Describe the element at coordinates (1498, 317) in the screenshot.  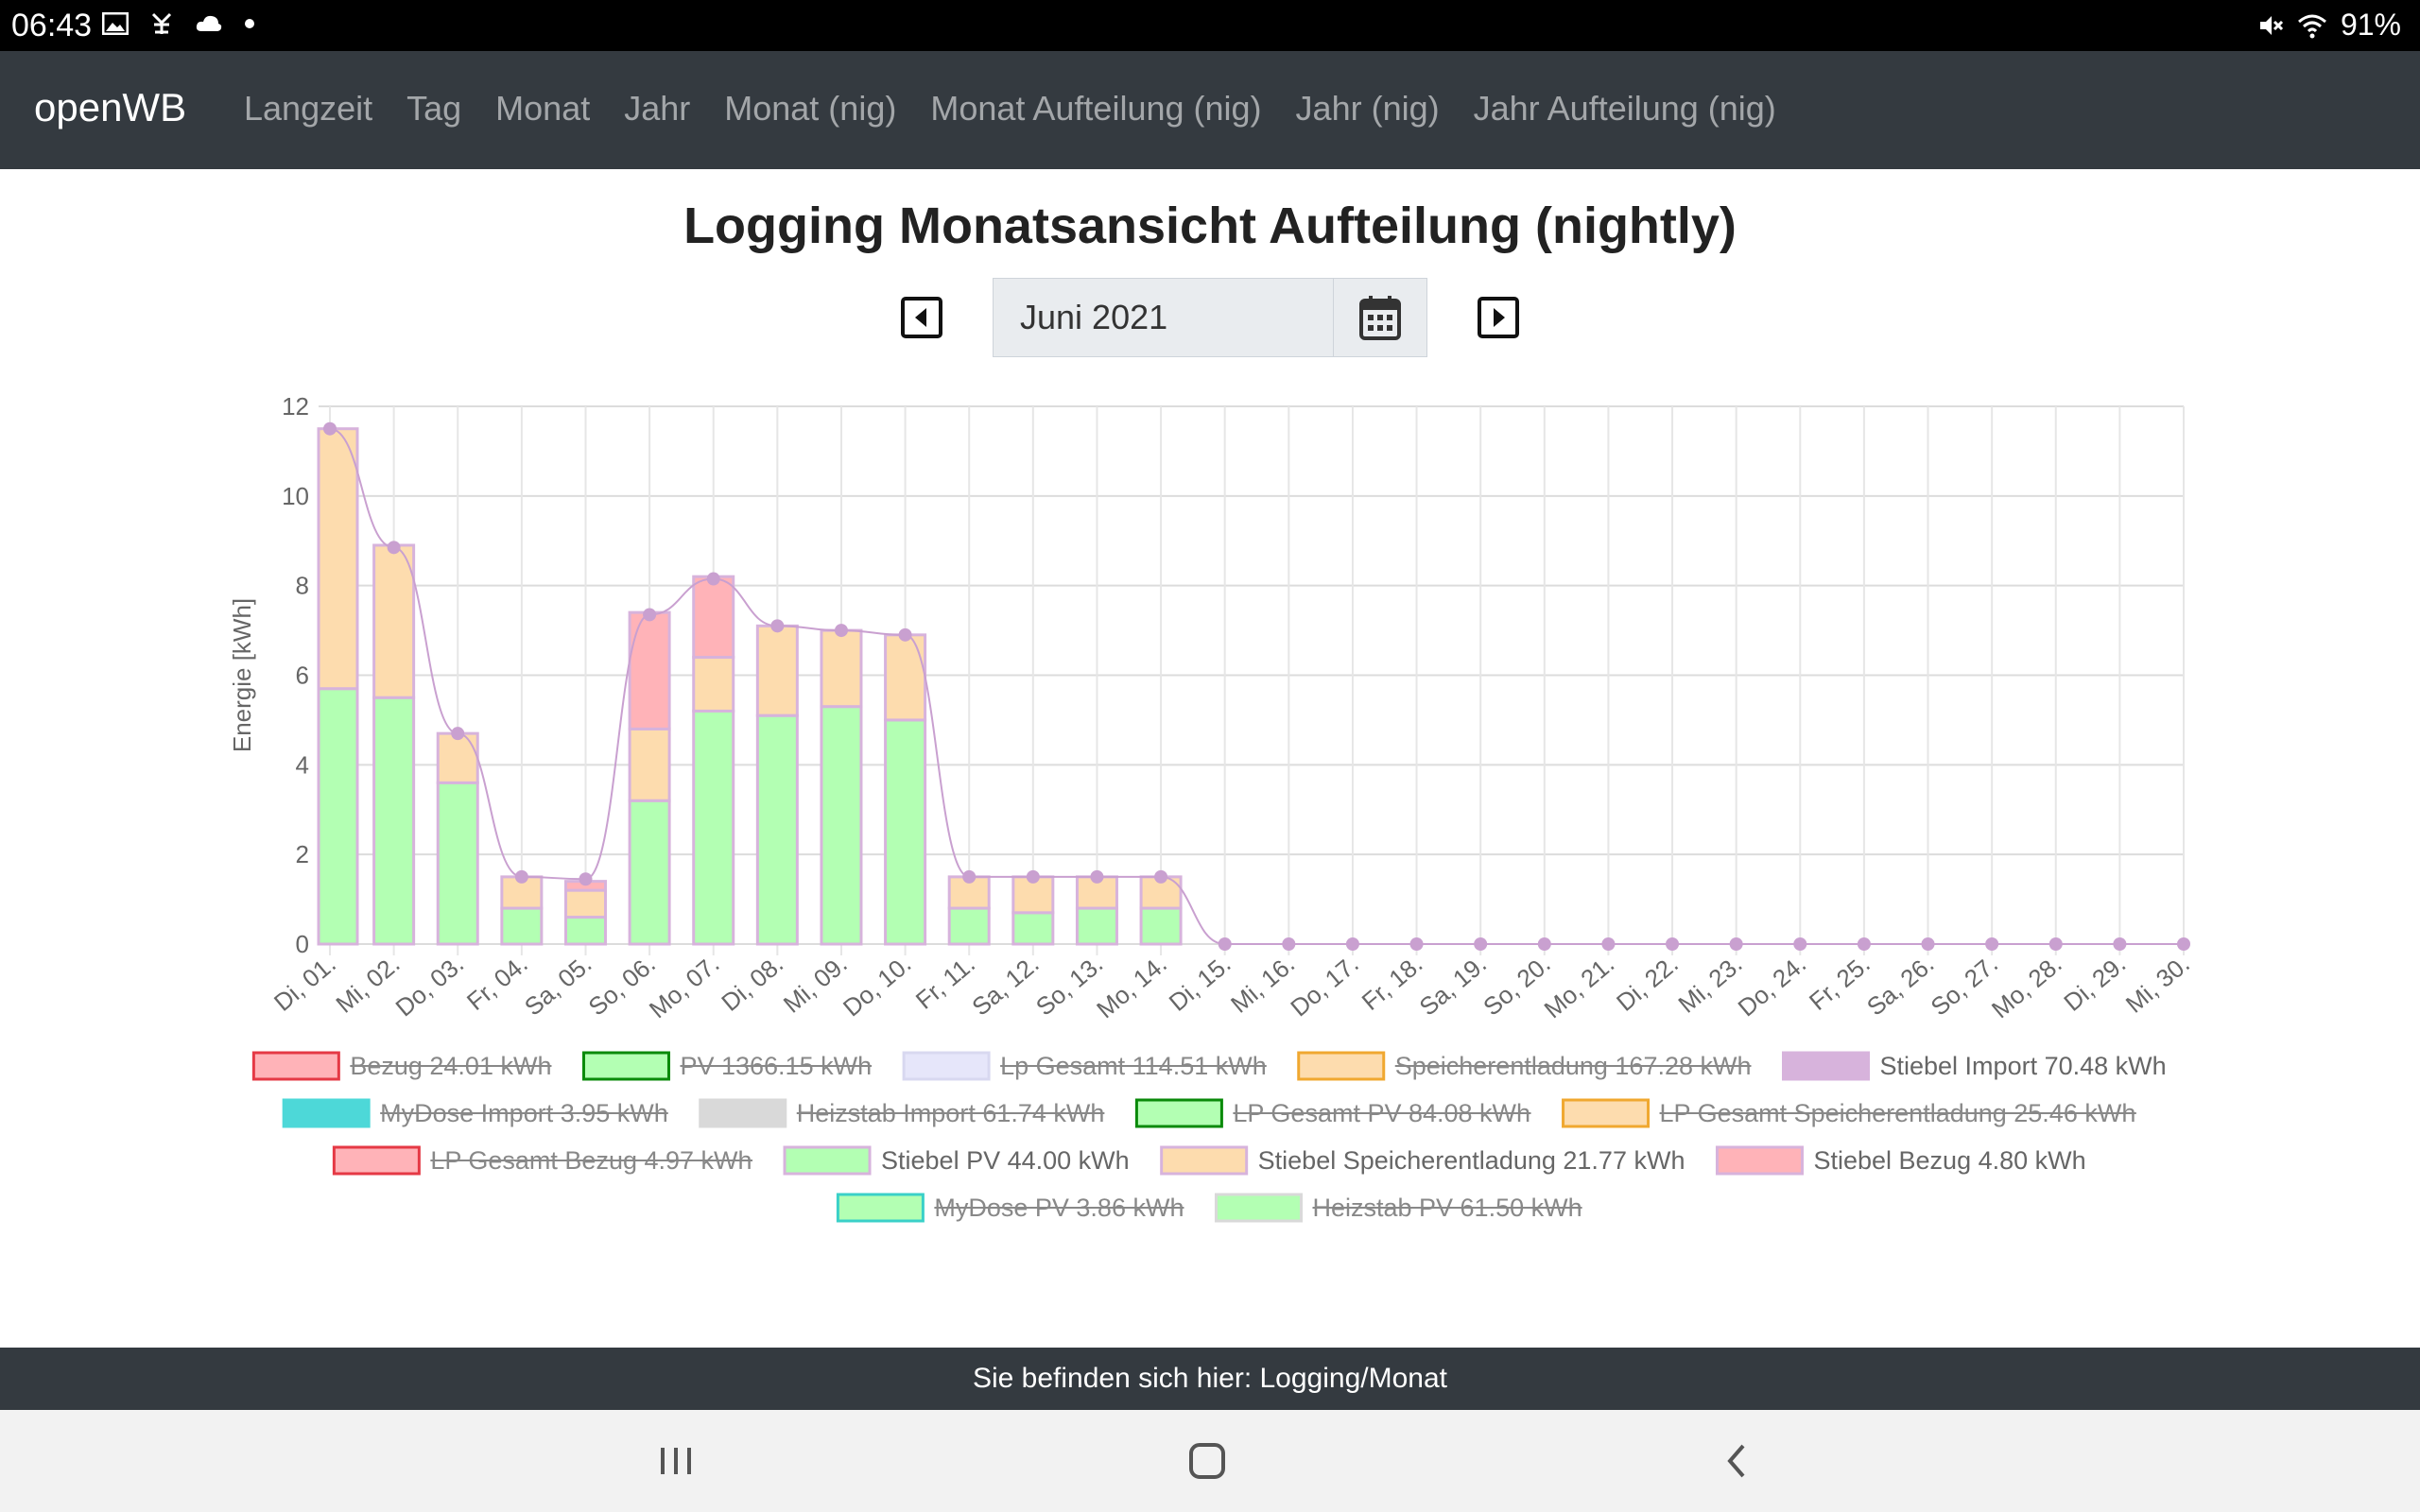
I see `next-month-button` at that location.